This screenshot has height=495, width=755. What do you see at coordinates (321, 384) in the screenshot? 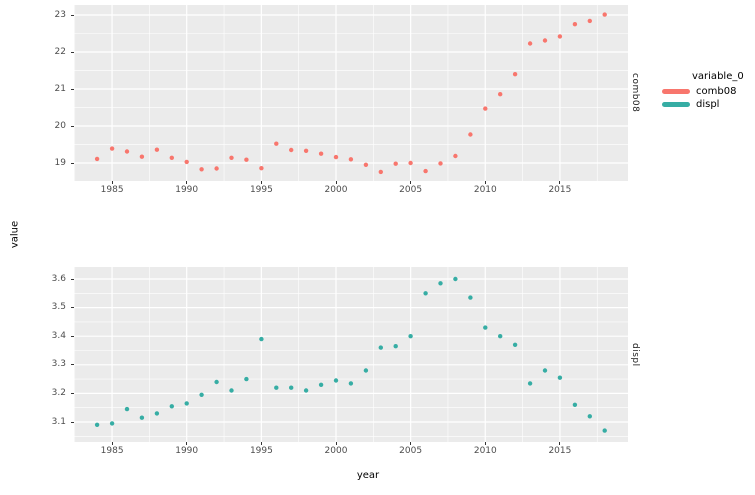
I see `data-point-displ-1999` at bounding box center [321, 384].